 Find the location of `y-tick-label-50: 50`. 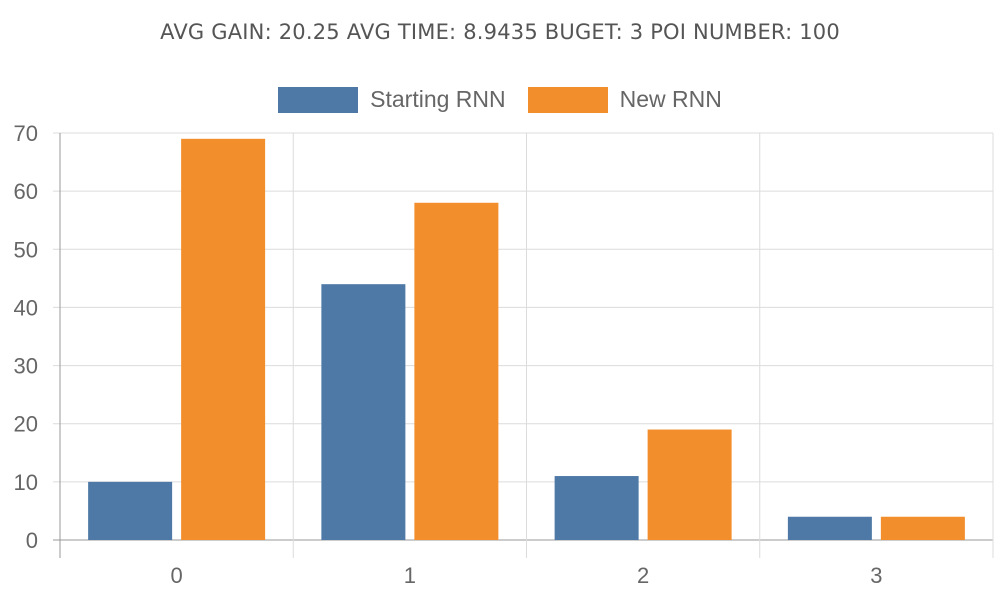

y-tick-label-50: 50 is located at coordinates (26, 249).